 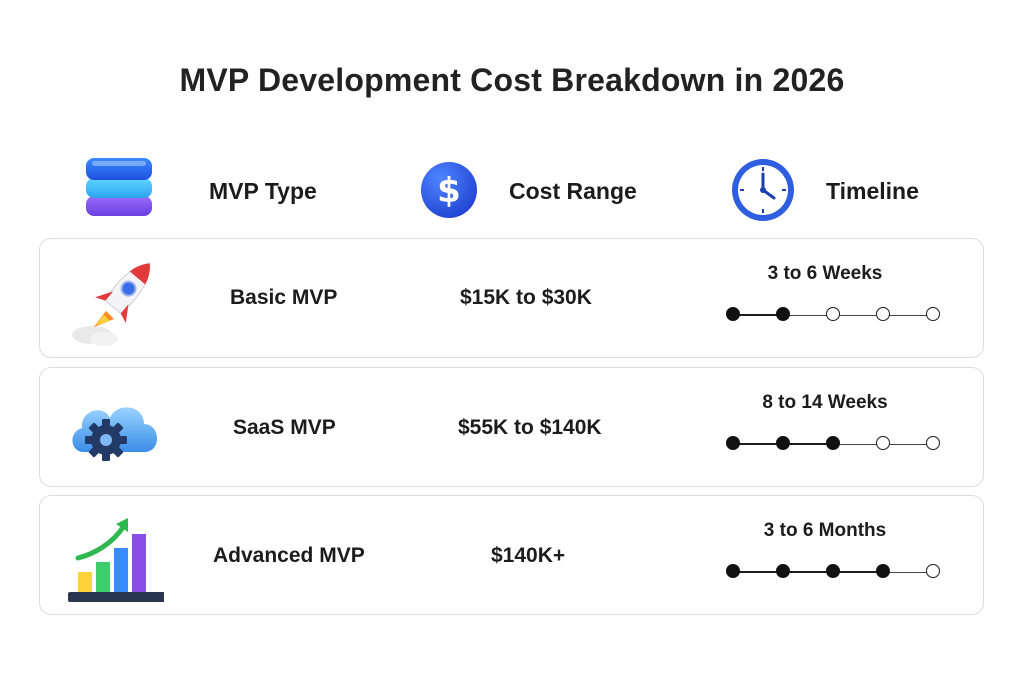 I want to click on page-title: MVP Development Cost Breakdown in 2026, so click(x=512, y=80).